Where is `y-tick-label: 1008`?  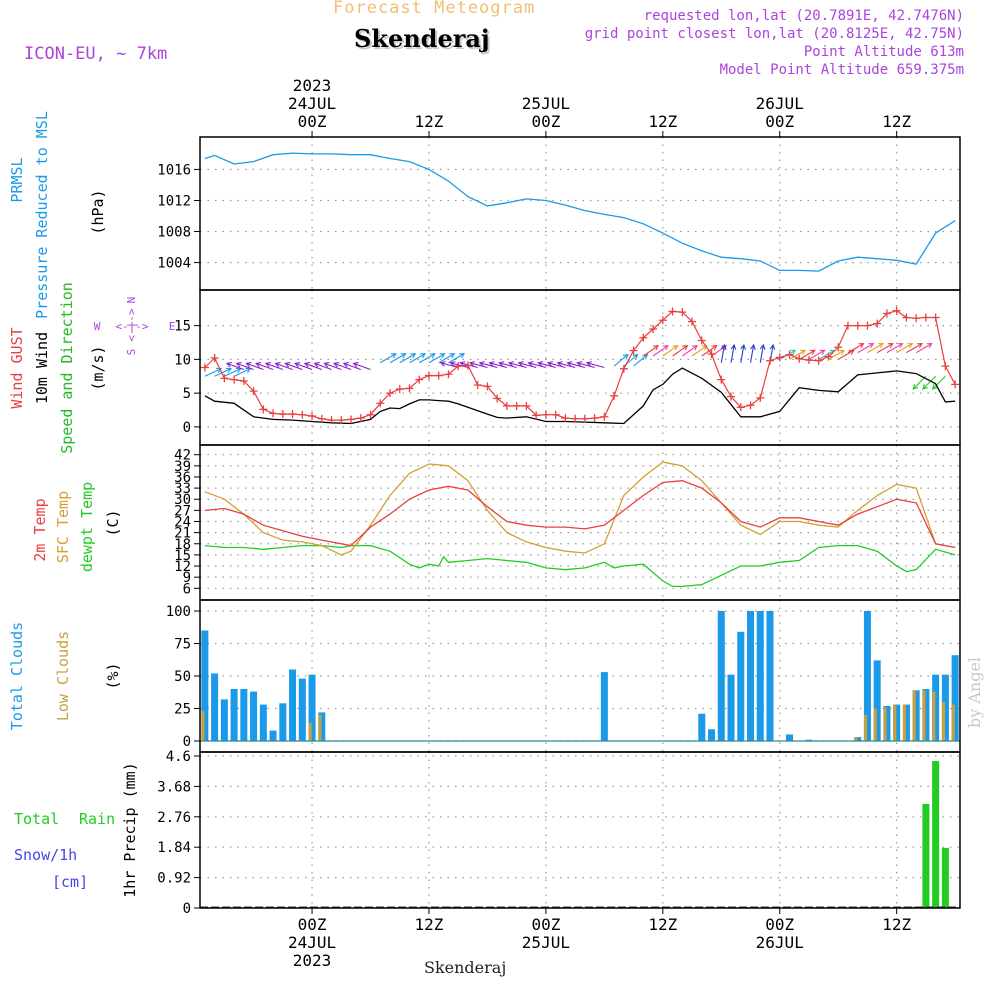
y-tick-label: 1008 is located at coordinates (174, 233).